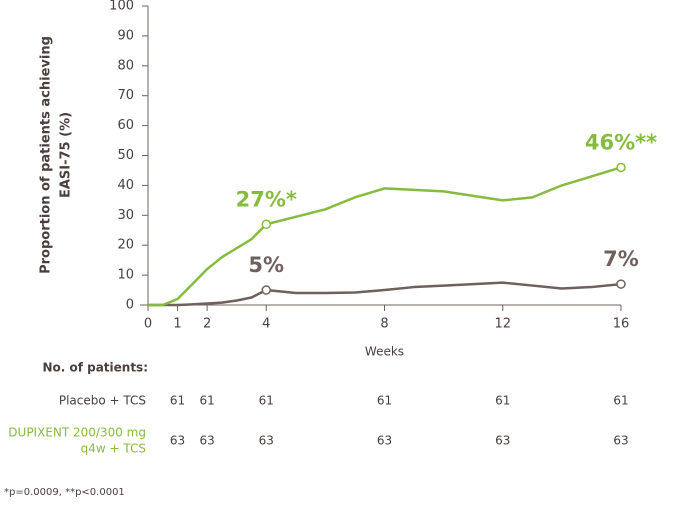 The height and width of the screenshot is (520, 677). I want to click on table-title: No. of patients:, so click(95, 368).